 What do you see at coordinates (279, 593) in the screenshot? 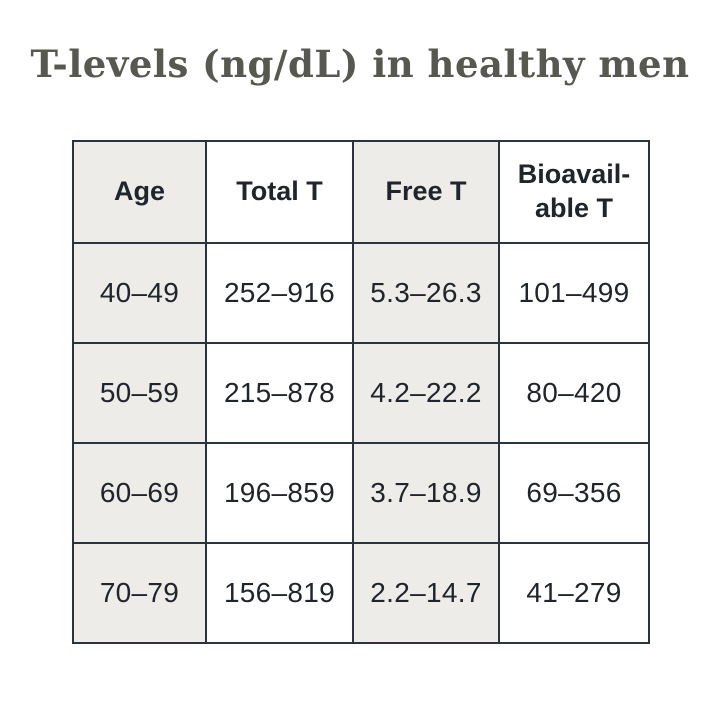
I see `cell-total-t: 156–819` at bounding box center [279, 593].